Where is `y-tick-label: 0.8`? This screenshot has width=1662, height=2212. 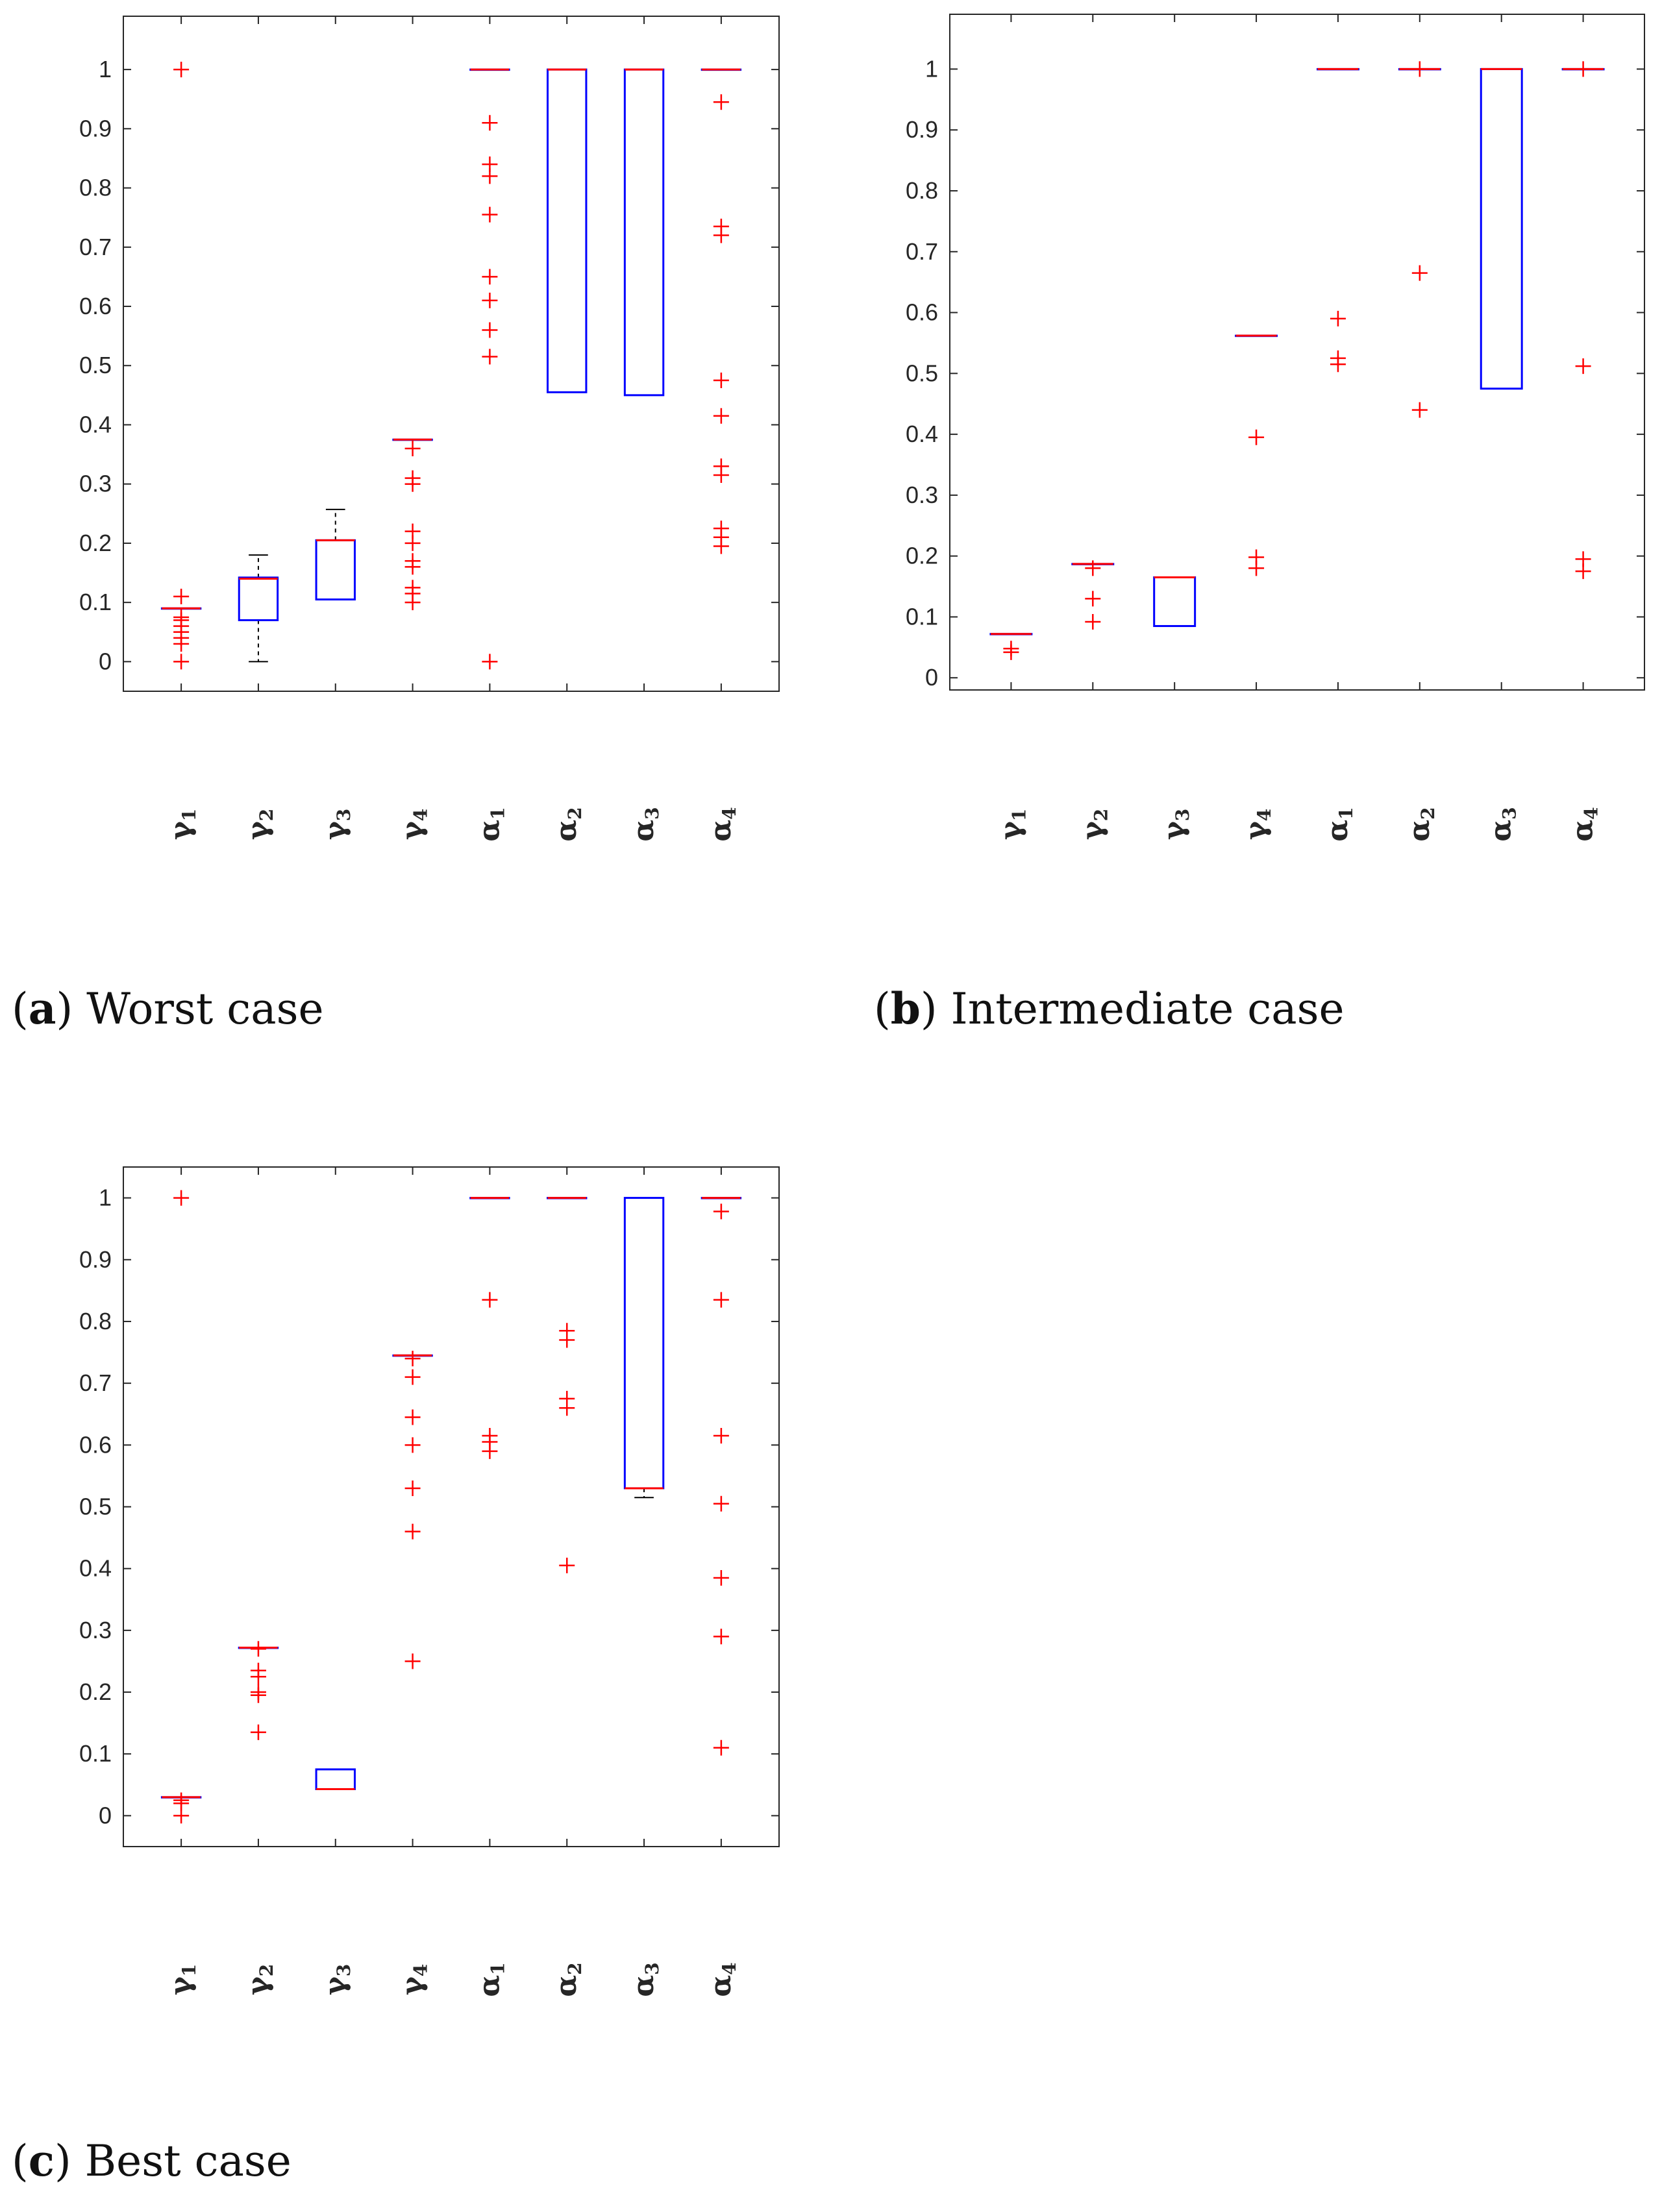 y-tick-label: 0.8 is located at coordinates (95, 188).